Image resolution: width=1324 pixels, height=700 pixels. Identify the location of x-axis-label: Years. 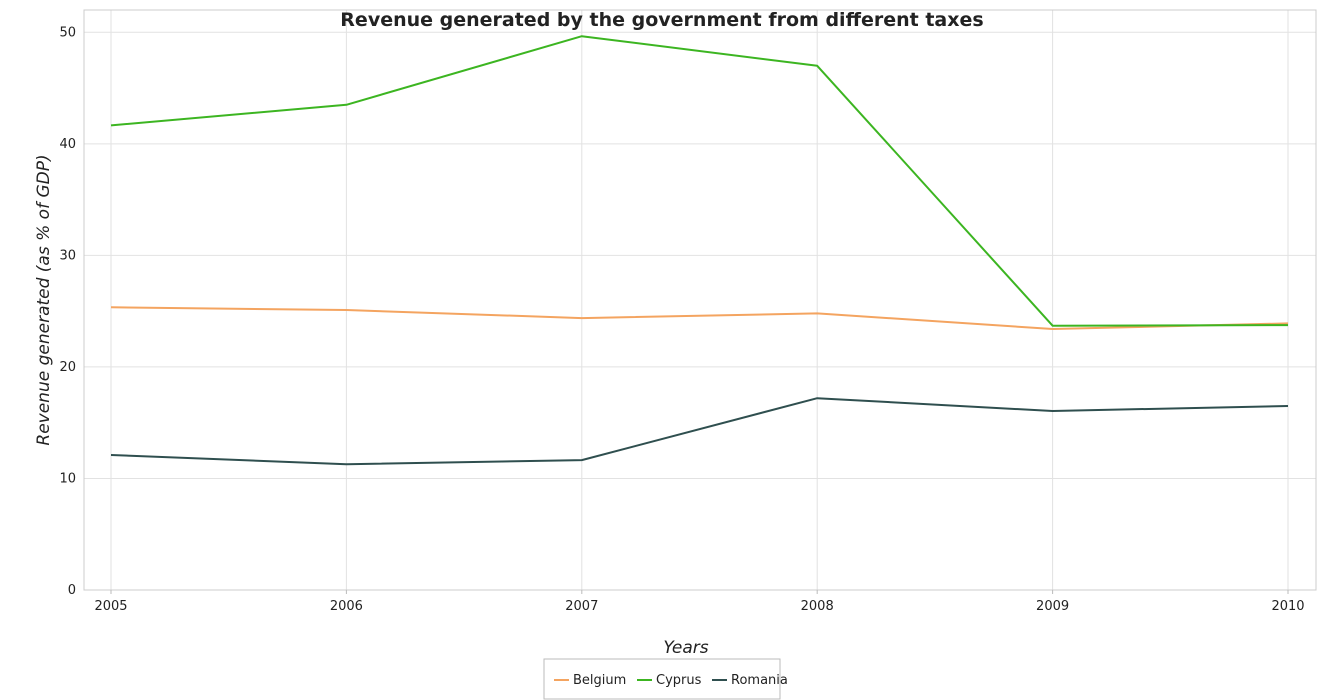
(685, 648).